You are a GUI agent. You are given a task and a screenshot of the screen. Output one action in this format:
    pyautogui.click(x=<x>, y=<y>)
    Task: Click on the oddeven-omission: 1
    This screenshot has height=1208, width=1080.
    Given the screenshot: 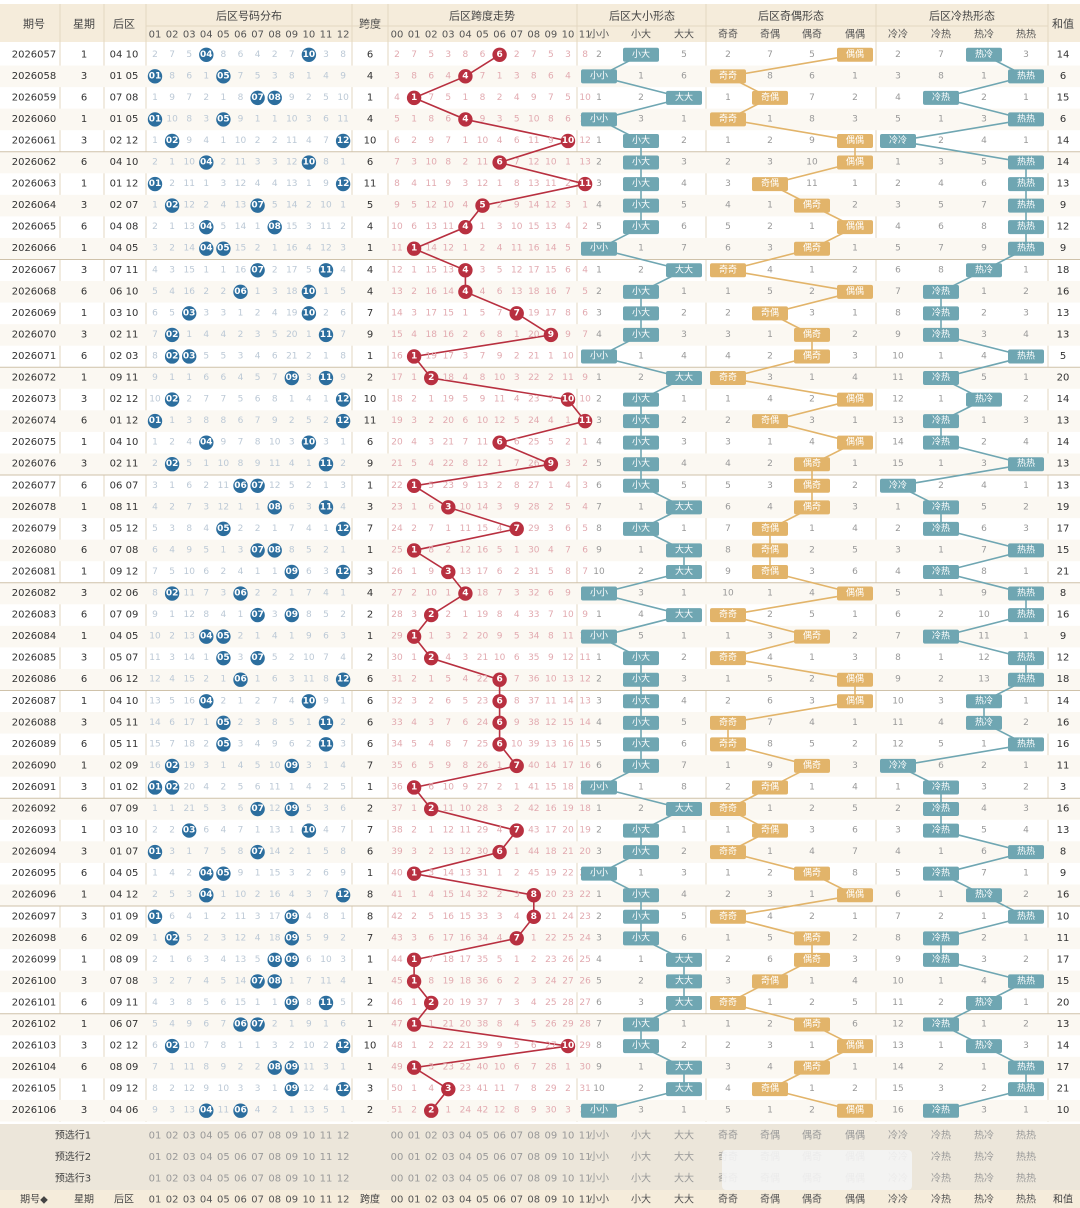 What is the action you would take?
    pyautogui.click(x=770, y=119)
    